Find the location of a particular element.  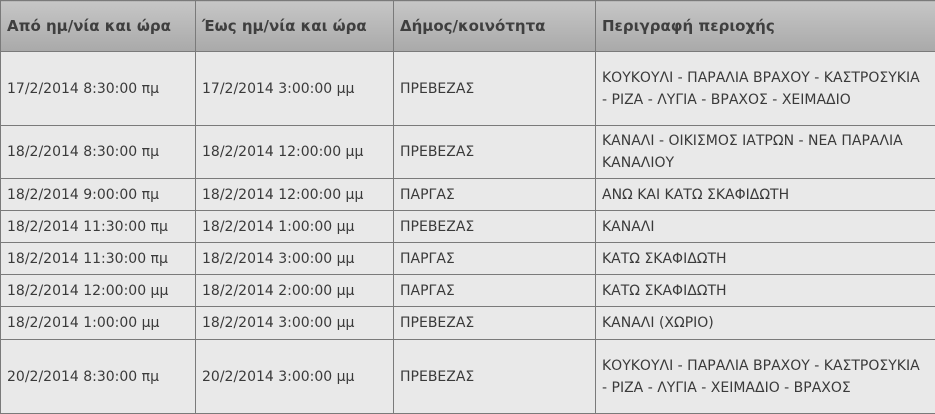

cell-from: 18/2/2014 8:30:00 πμ is located at coordinates (98, 152).